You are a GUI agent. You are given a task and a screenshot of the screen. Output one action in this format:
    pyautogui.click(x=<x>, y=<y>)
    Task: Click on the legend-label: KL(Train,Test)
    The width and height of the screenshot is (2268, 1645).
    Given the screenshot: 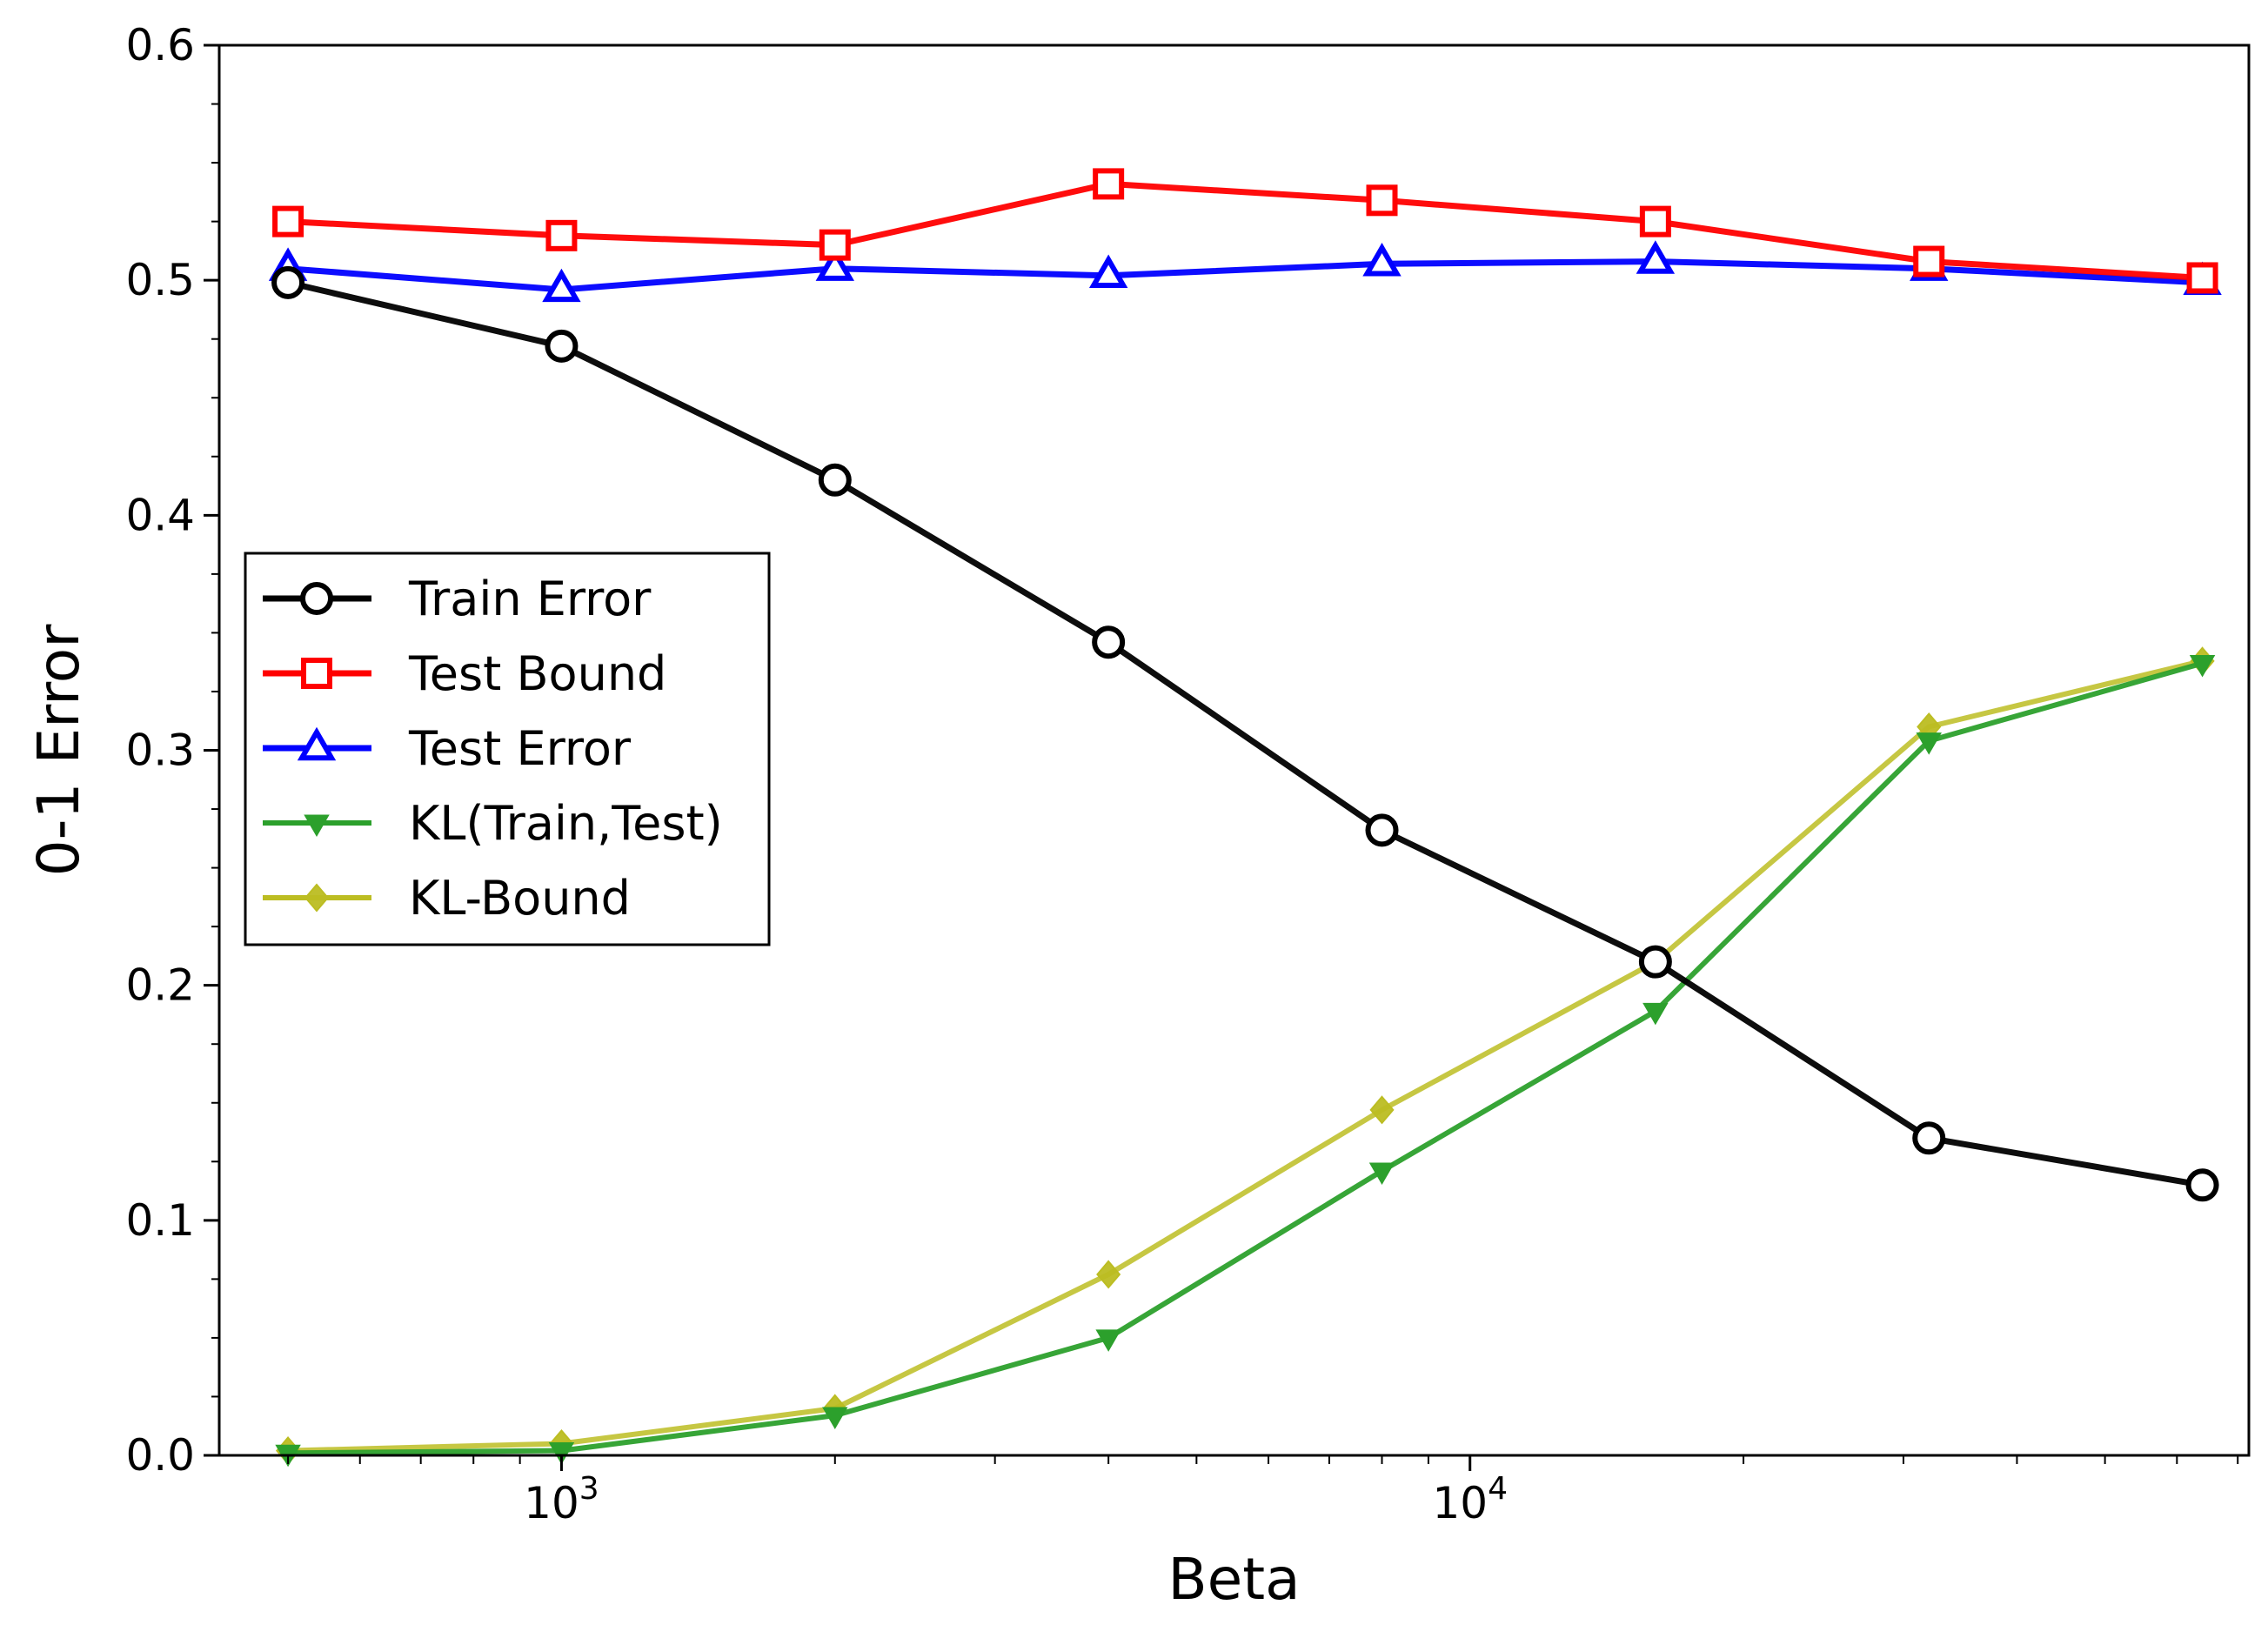 What is the action you would take?
    pyautogui.click(x=566, y=823)
    